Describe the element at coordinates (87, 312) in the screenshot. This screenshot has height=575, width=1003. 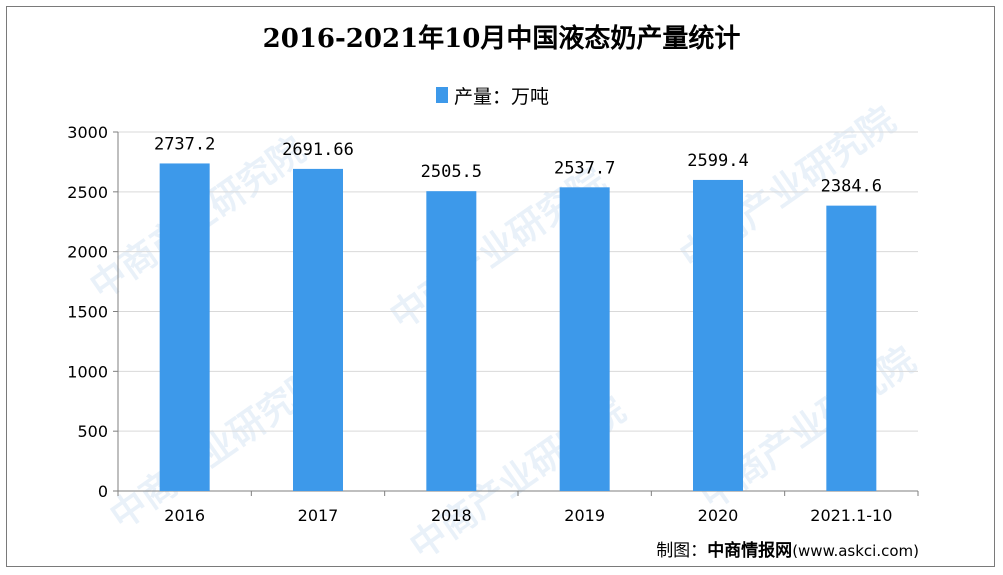
I see `y-tick-label: 1500` at that location.